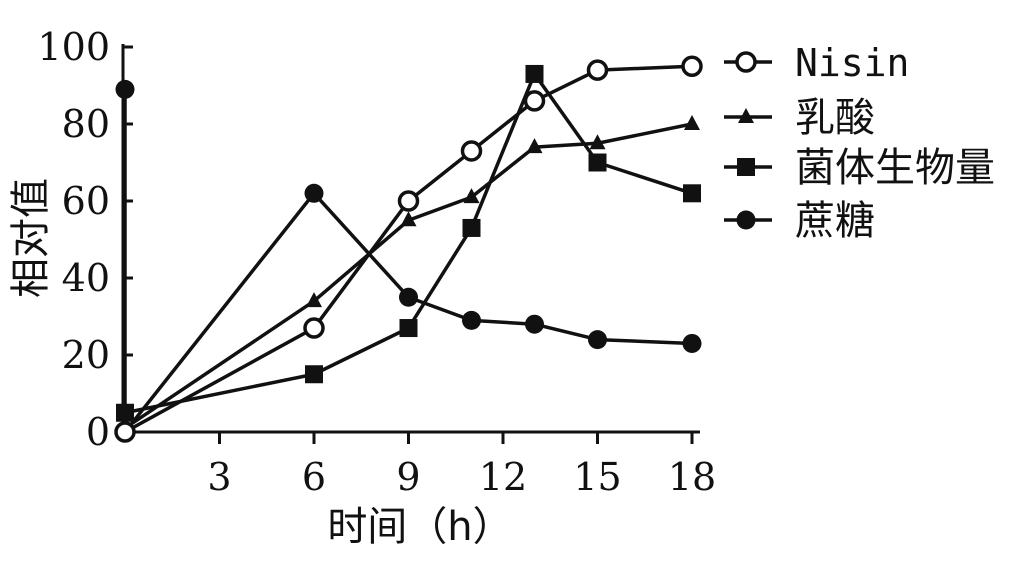  I want to click on legend-label: 菌体生物量, so click(895, 168).